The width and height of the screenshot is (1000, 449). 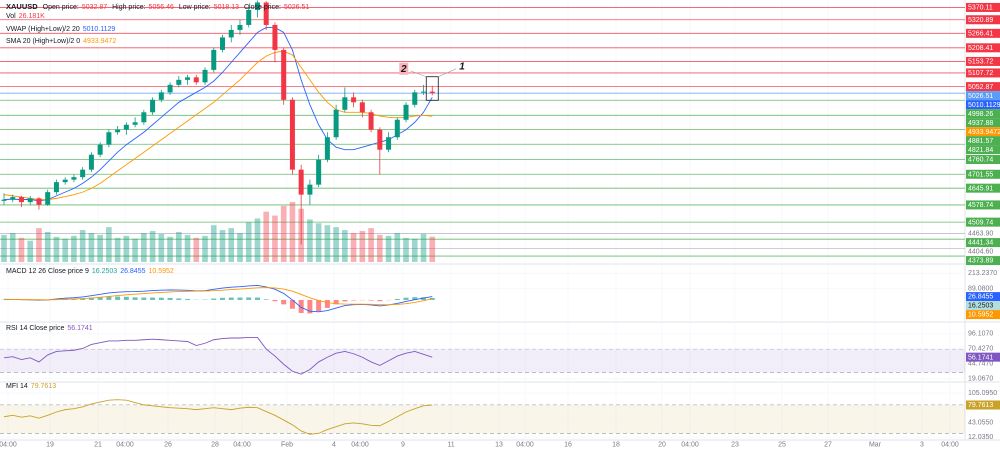 I want to click on legend-value: 4933.9472, so click(x=100, y=41).